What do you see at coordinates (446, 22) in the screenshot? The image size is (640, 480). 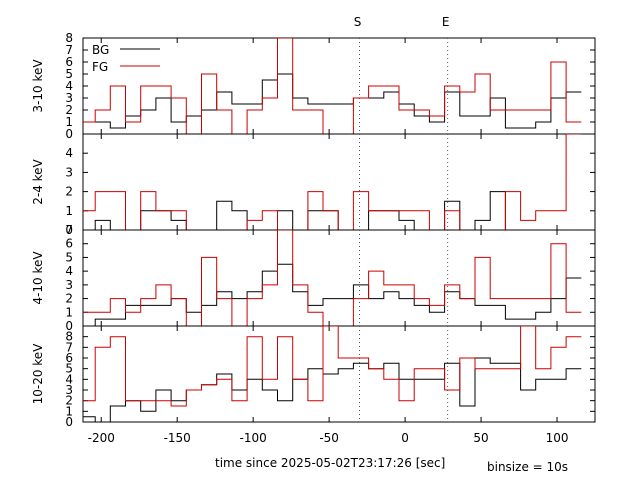 I see `marker-label-e: E` at bounding box center [446, 22].